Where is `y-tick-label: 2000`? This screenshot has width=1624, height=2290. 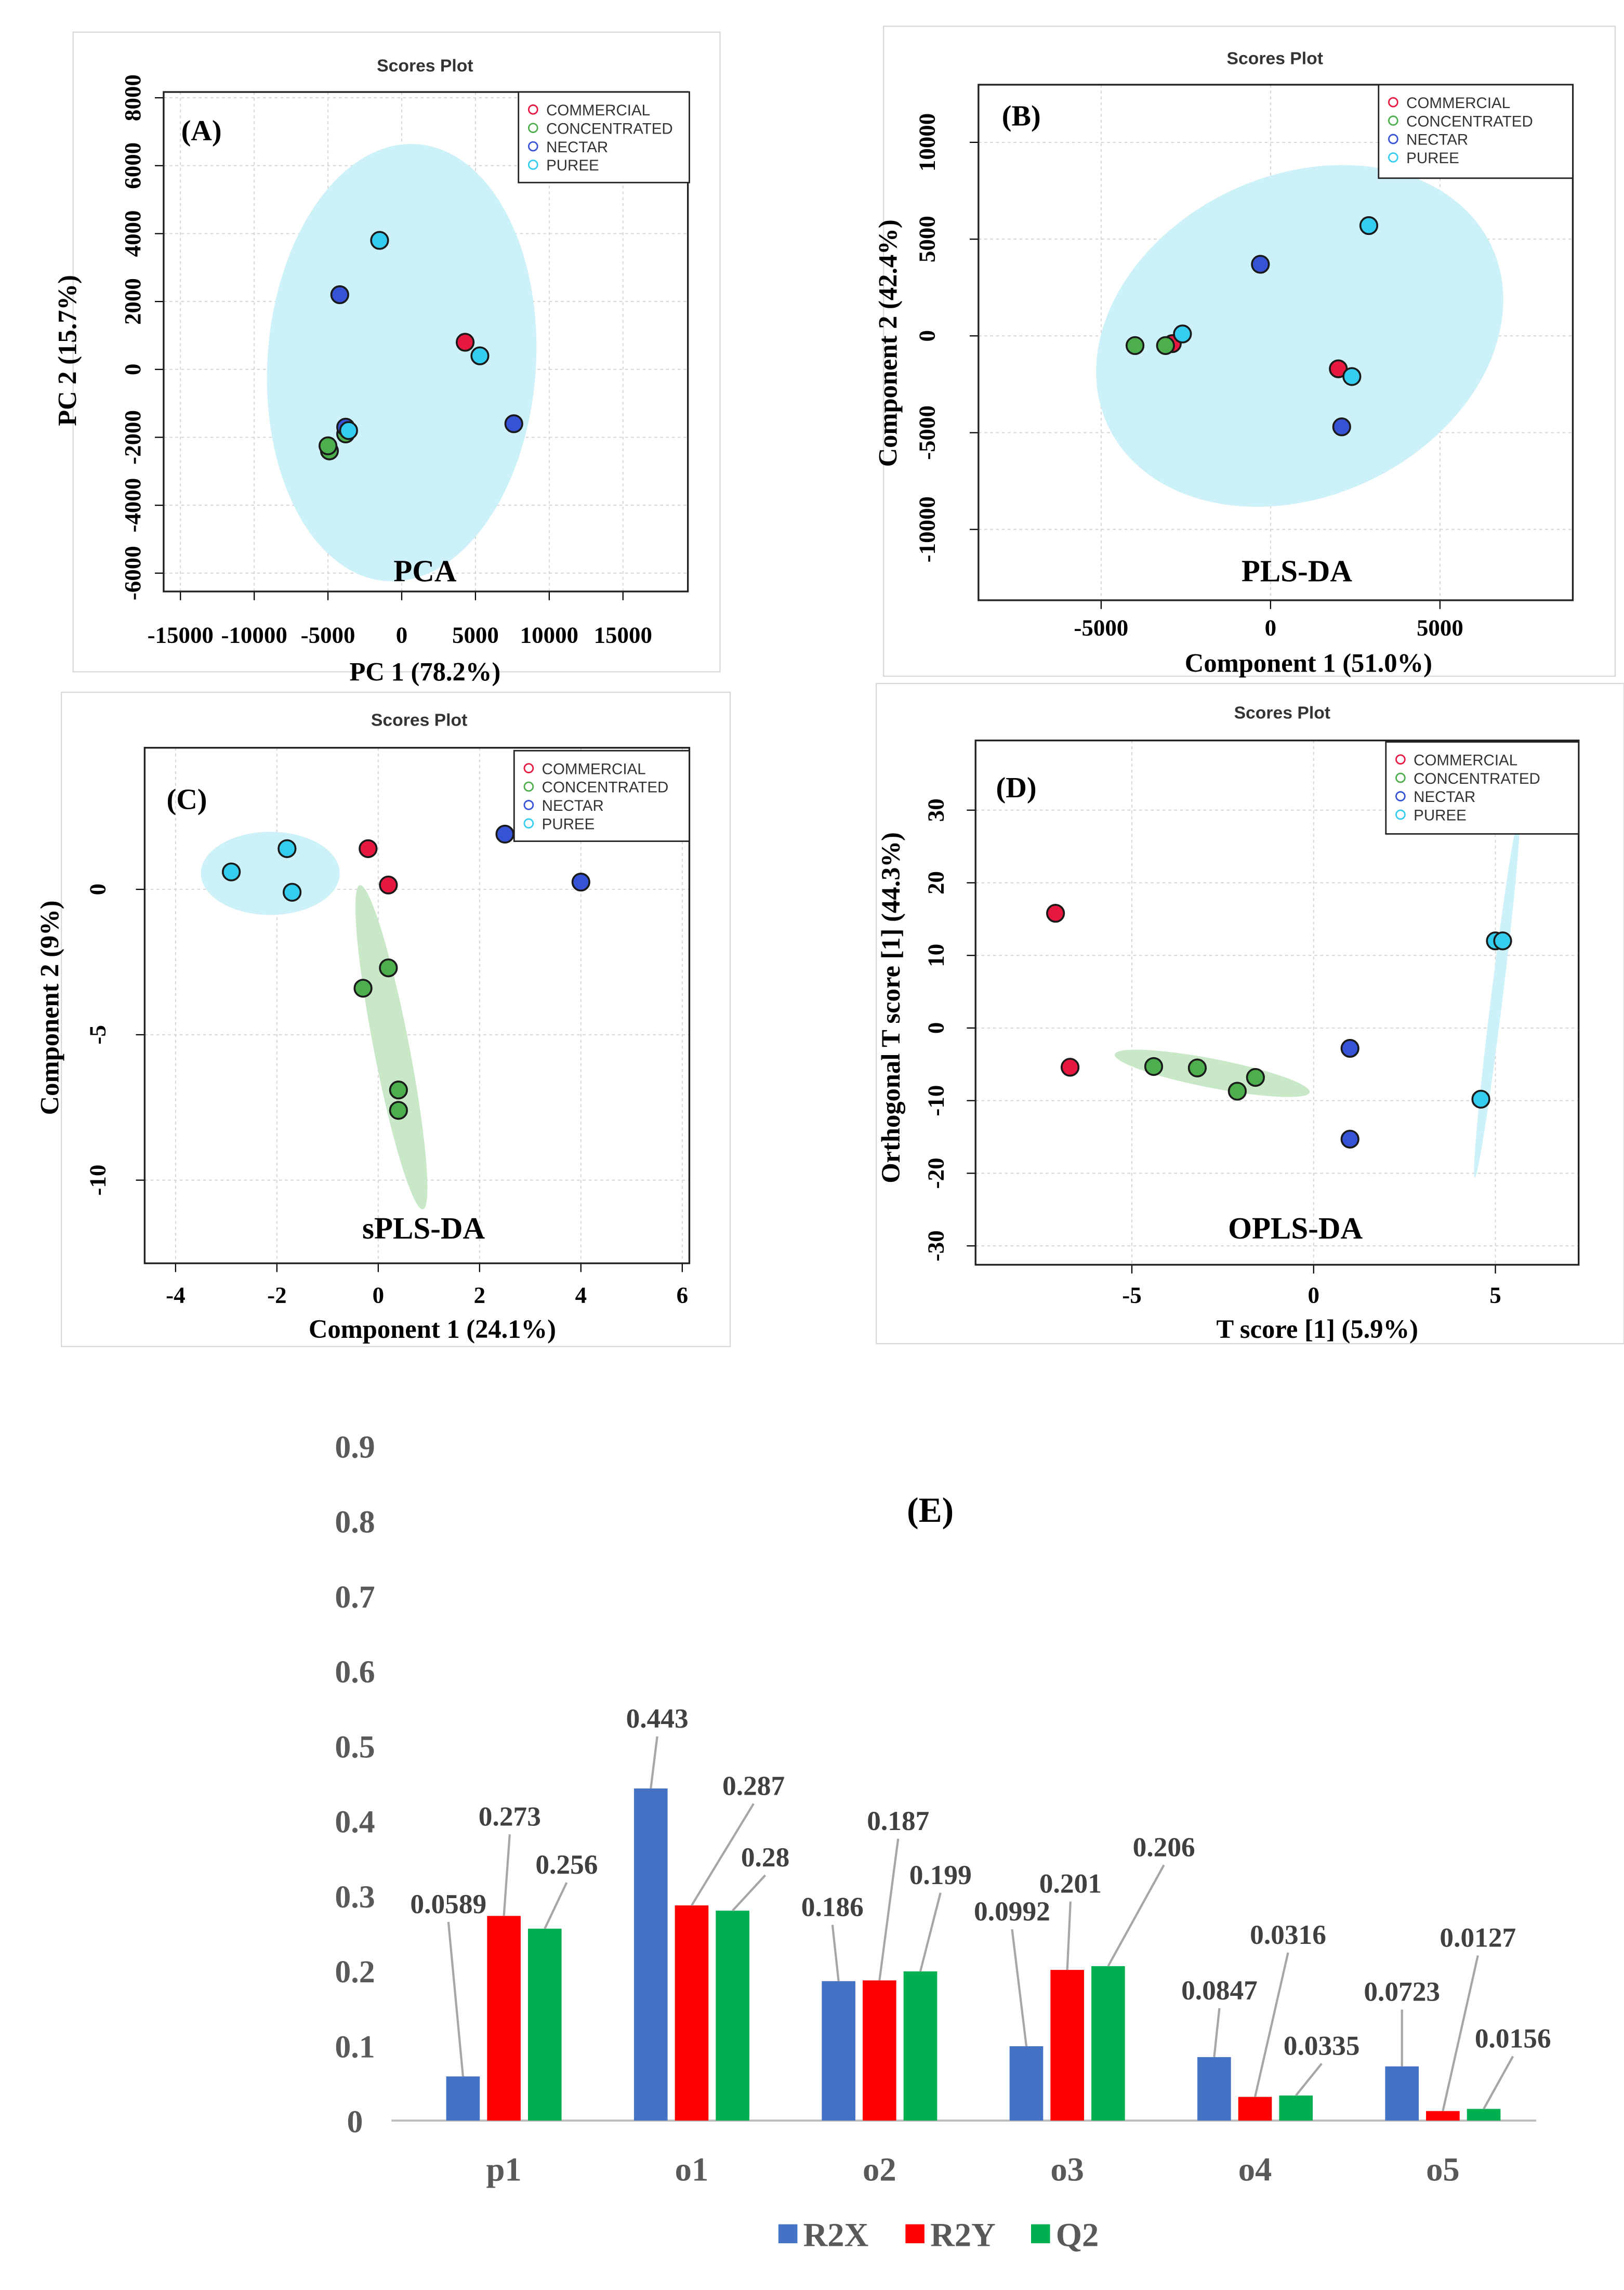
y-tick-label: 2000 is located at coordinates (133, 301).